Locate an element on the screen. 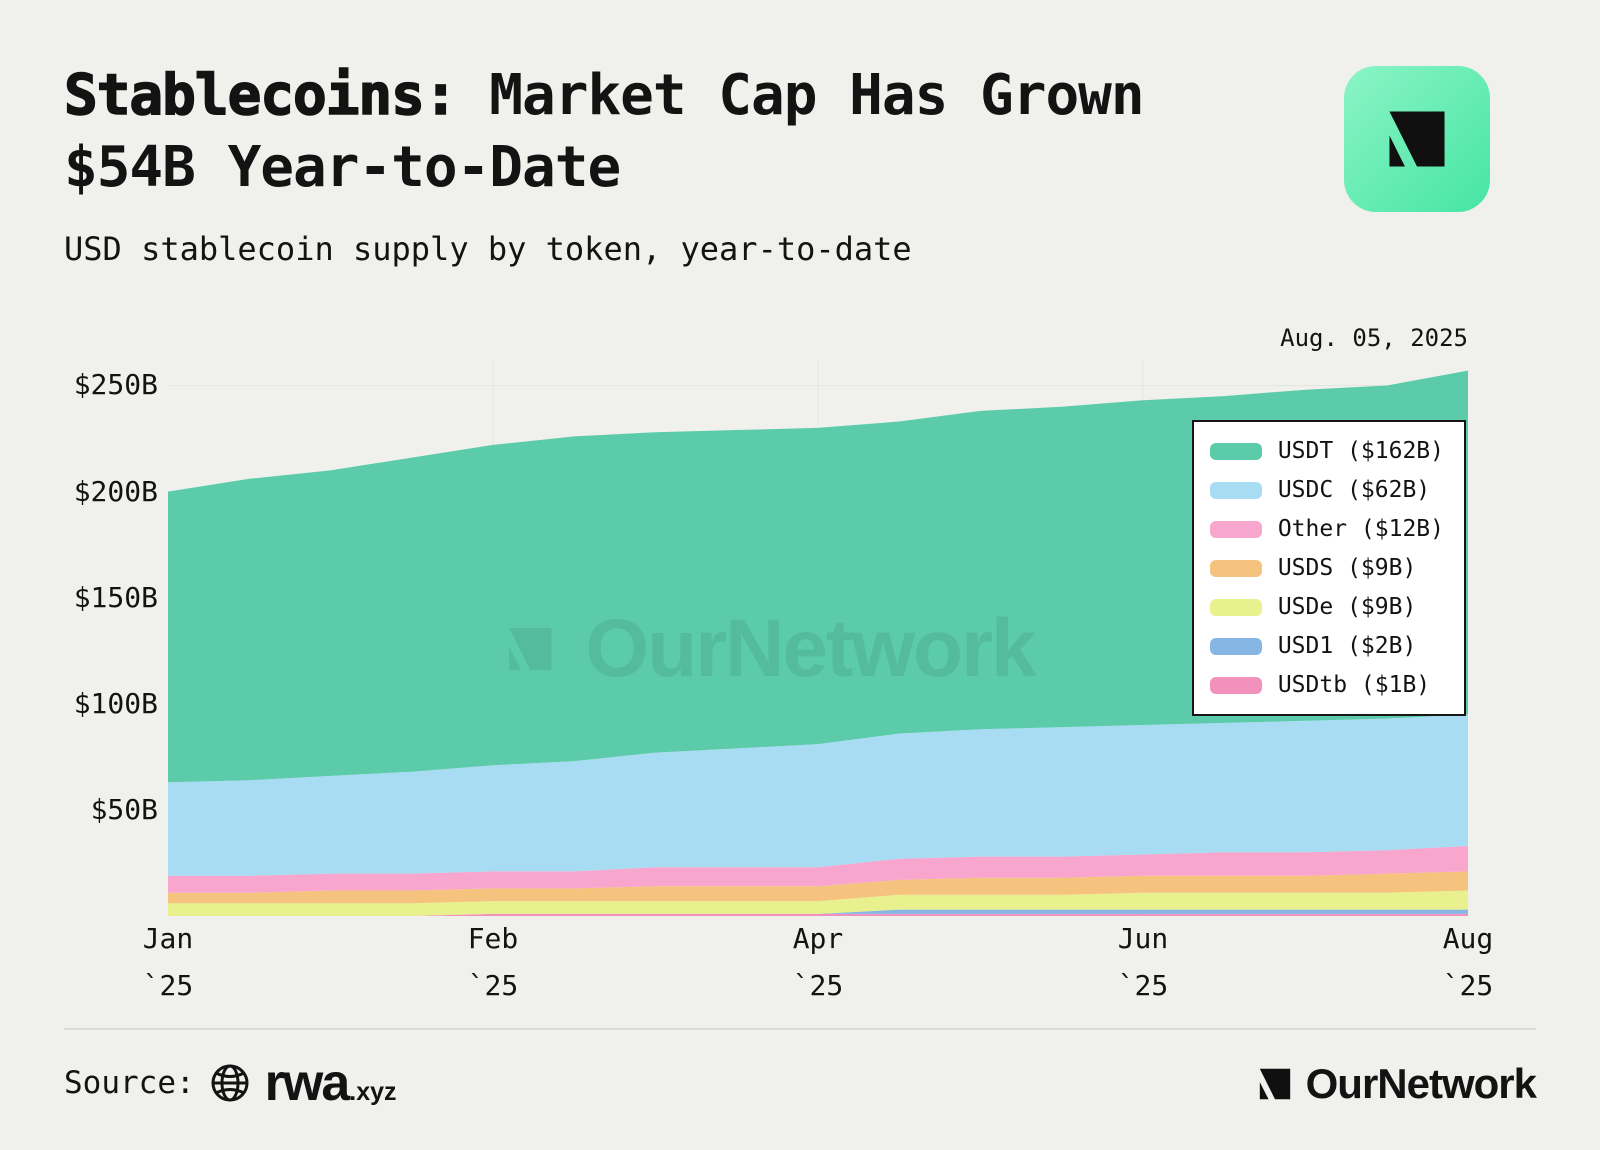 The height and width of the screenshot is (1150, 1600). x-tick-month: Jan is located at coordinates (168, 938).